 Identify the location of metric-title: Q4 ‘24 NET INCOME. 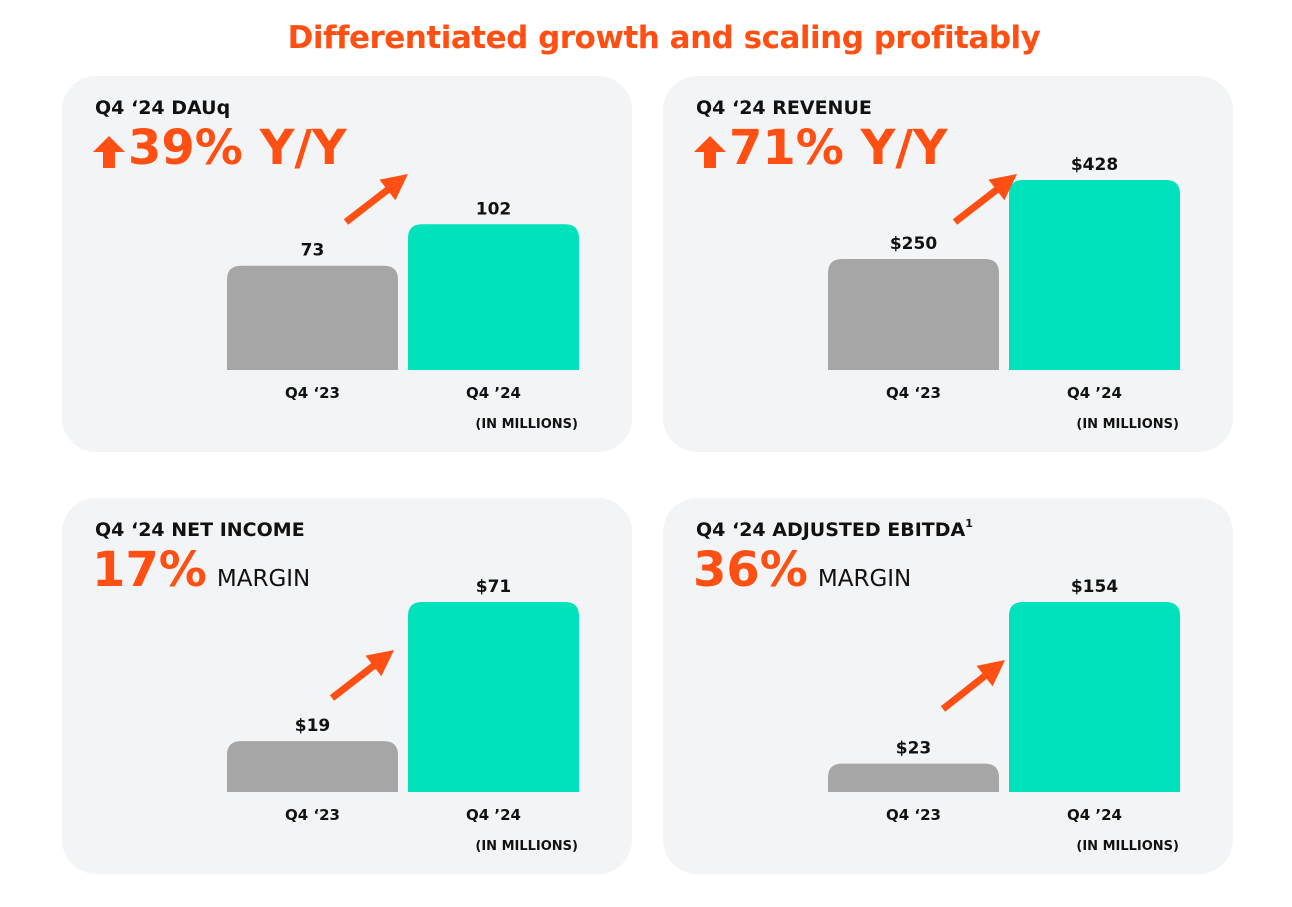
(200, 530).